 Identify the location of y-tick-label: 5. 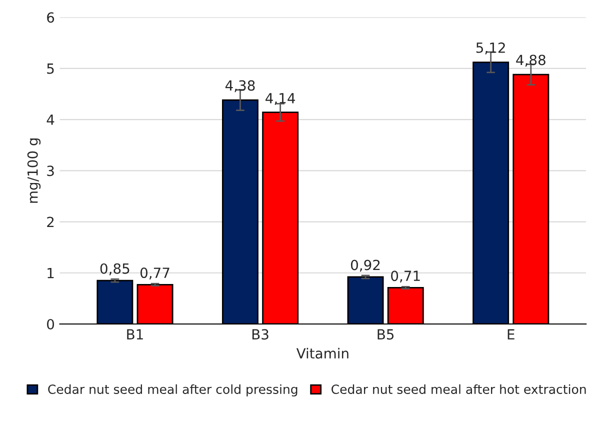
(50, 69).